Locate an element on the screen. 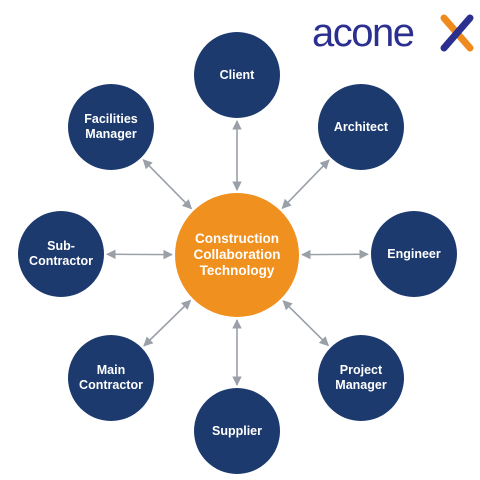  node-engineer: Engineer is located at coordinates (414, 254).